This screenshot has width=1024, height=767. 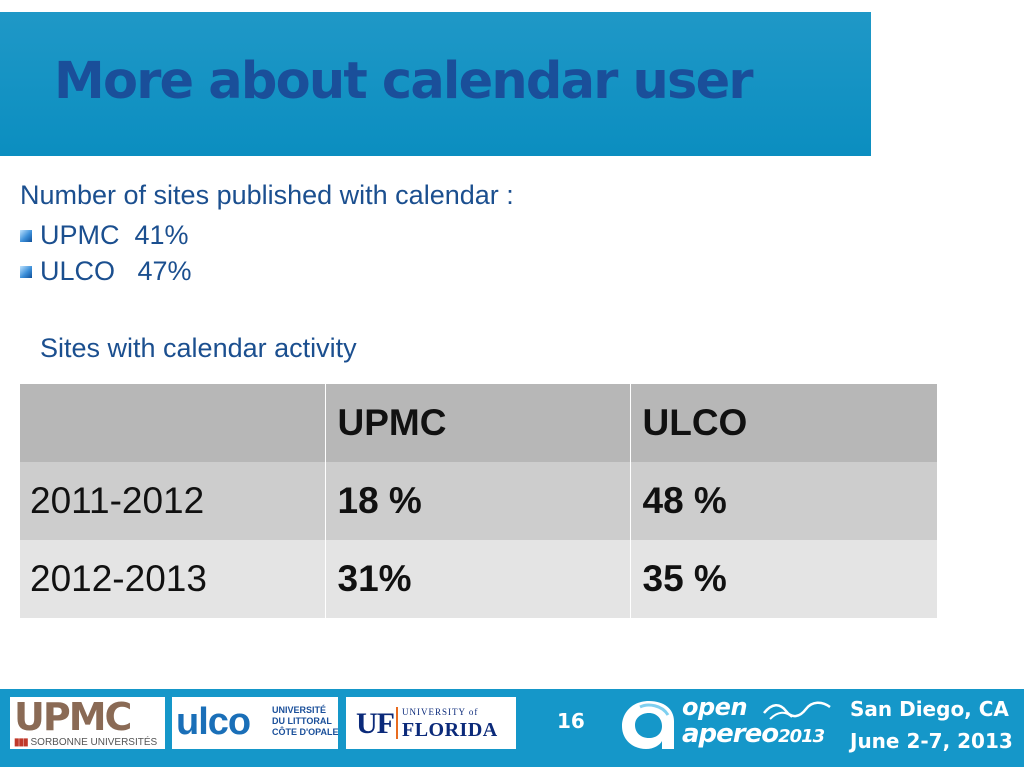 I want to click on upmc-logo: UPMC ▮▮▮ SORBONNE UNIVERSITÉS, so click(x=87, y=723).